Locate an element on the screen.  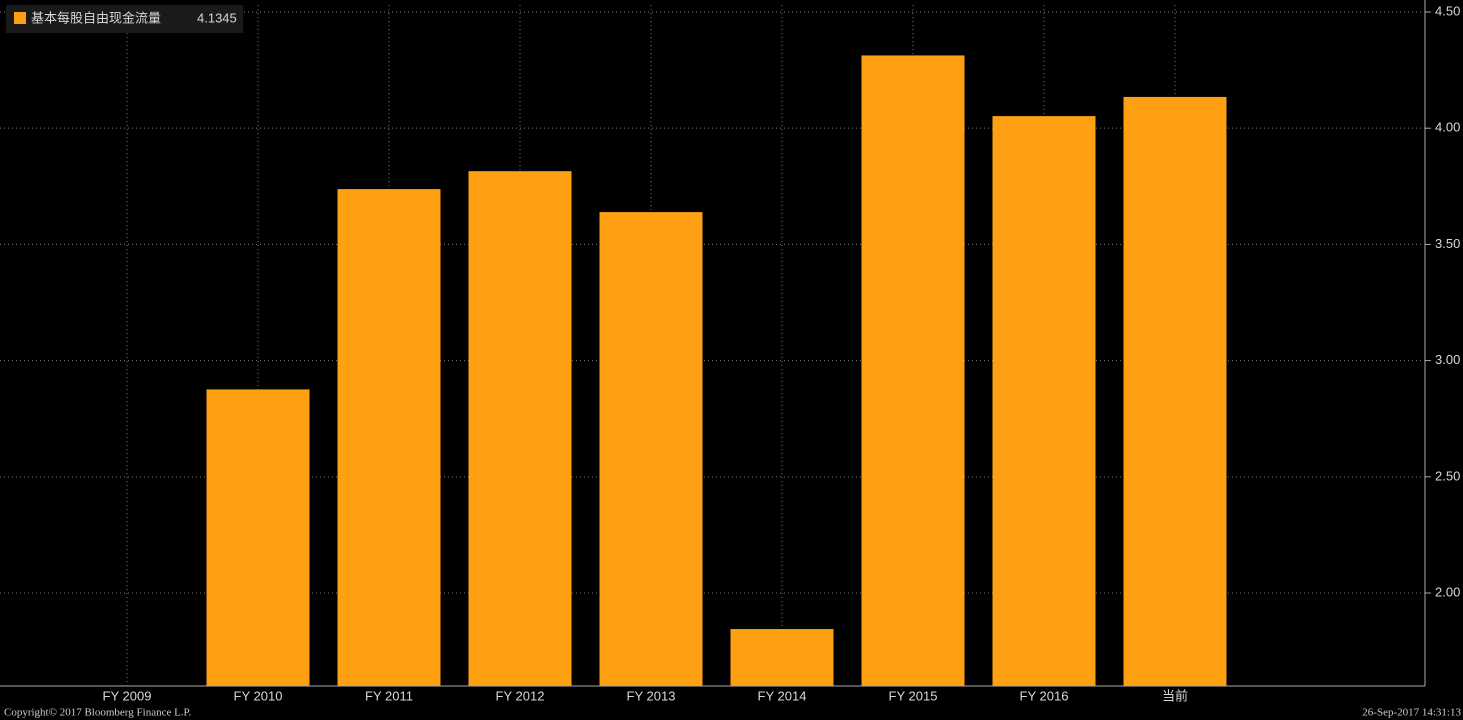
x-tick-label: FY 2013 is located at coordinates (651, 695).